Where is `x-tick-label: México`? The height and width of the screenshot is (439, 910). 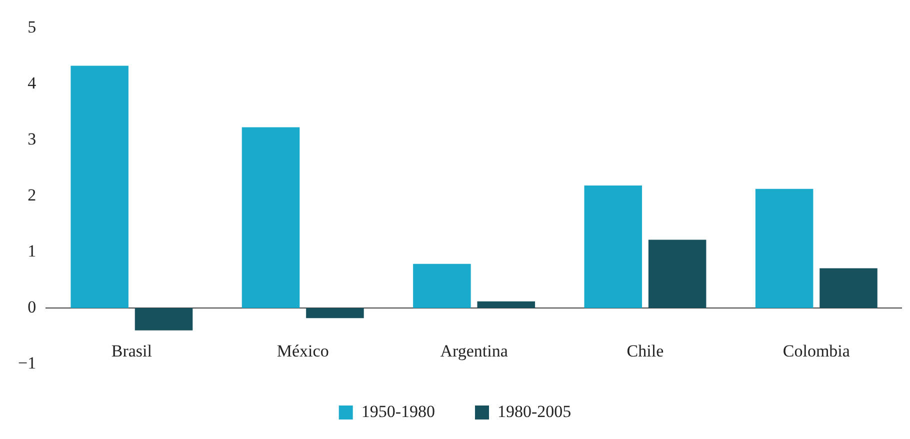
x-tick-label: México is located at coordinates (302, 351).